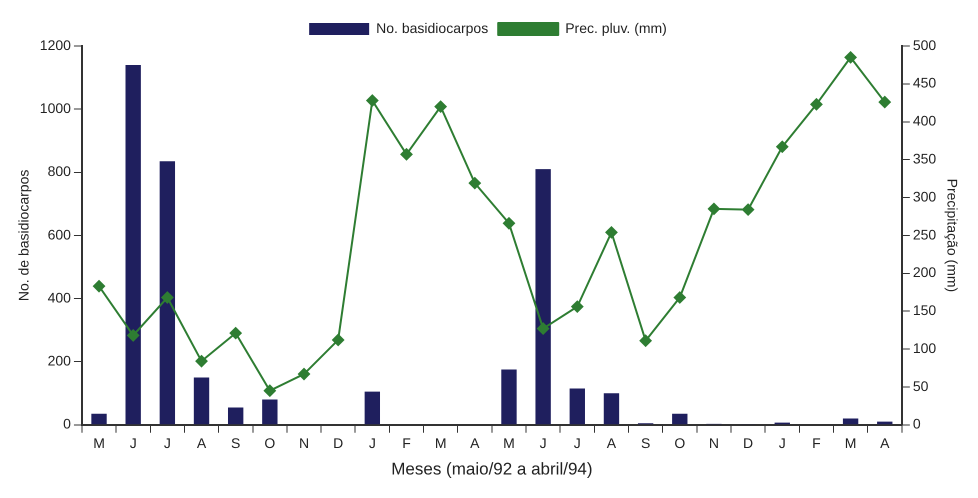 Image resolution: width=978 pixels, height=498 pixels. What do you see at coordinates (60, 234) in the screenshot?
I see `y-tick-label: 600` at bounding box center [60, 234].